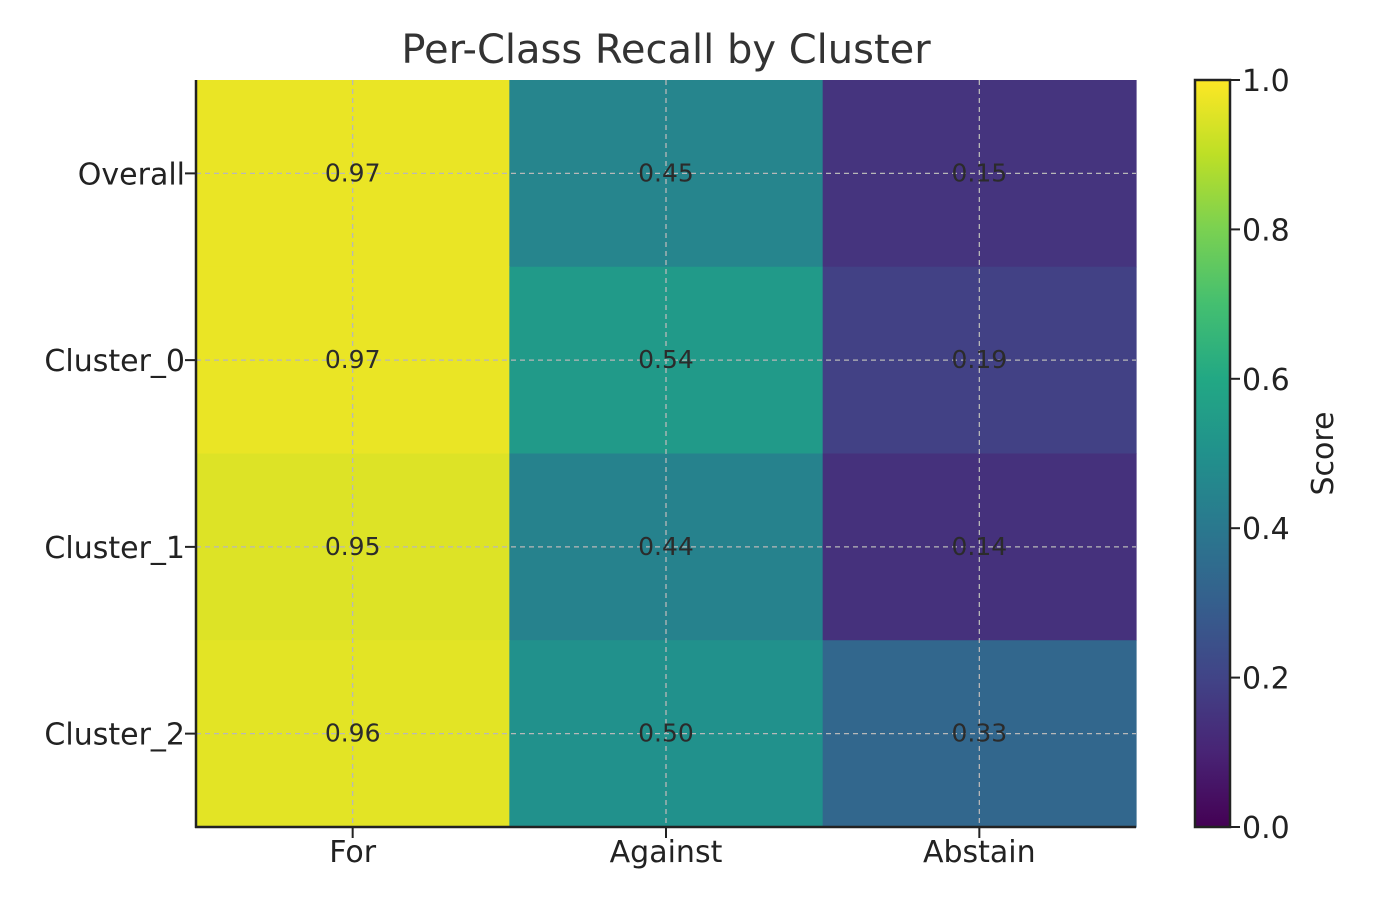 This screenshot has height=900, width=1400. Describe the element at coordinates (666, 546) in the screenshot. I see `cell-value-label-r2-c1: 0.44` at that location.